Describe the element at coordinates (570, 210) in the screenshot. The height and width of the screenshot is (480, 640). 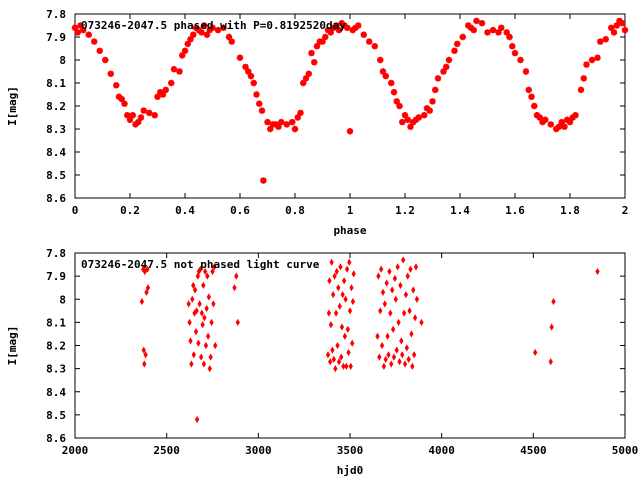
I see `x-tick-label: 1.8` at that location.